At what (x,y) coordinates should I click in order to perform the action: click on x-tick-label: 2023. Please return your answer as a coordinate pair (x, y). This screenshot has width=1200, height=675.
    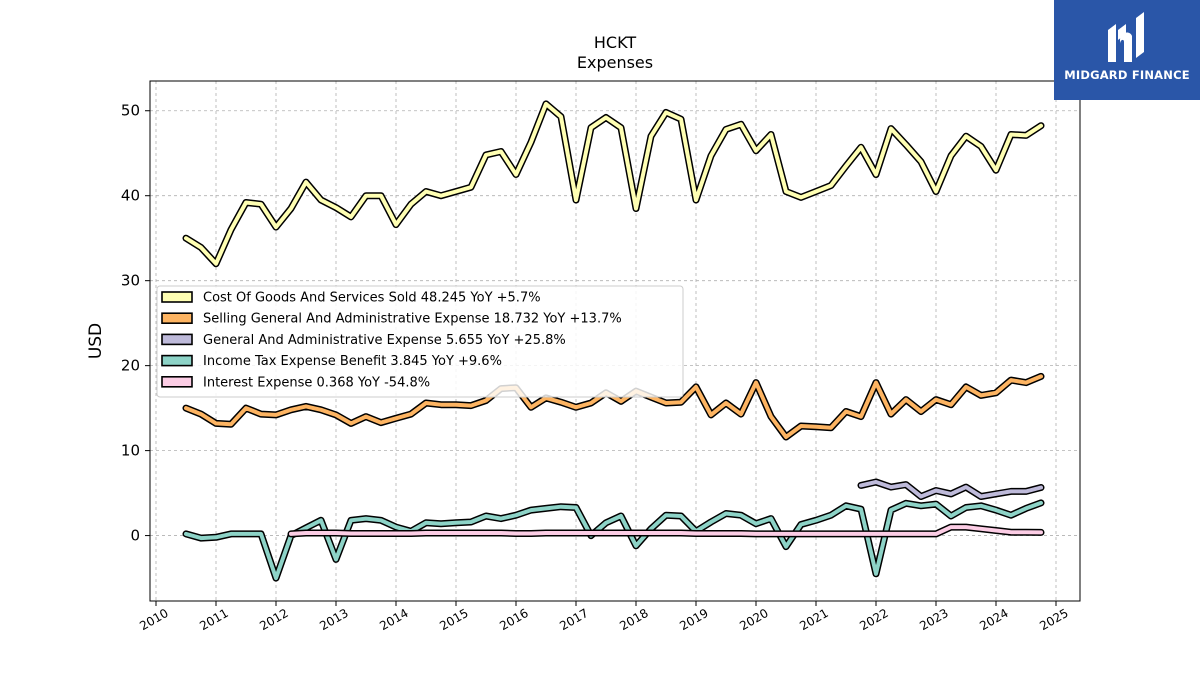
    Looking at the image, I should click on (933, 619).